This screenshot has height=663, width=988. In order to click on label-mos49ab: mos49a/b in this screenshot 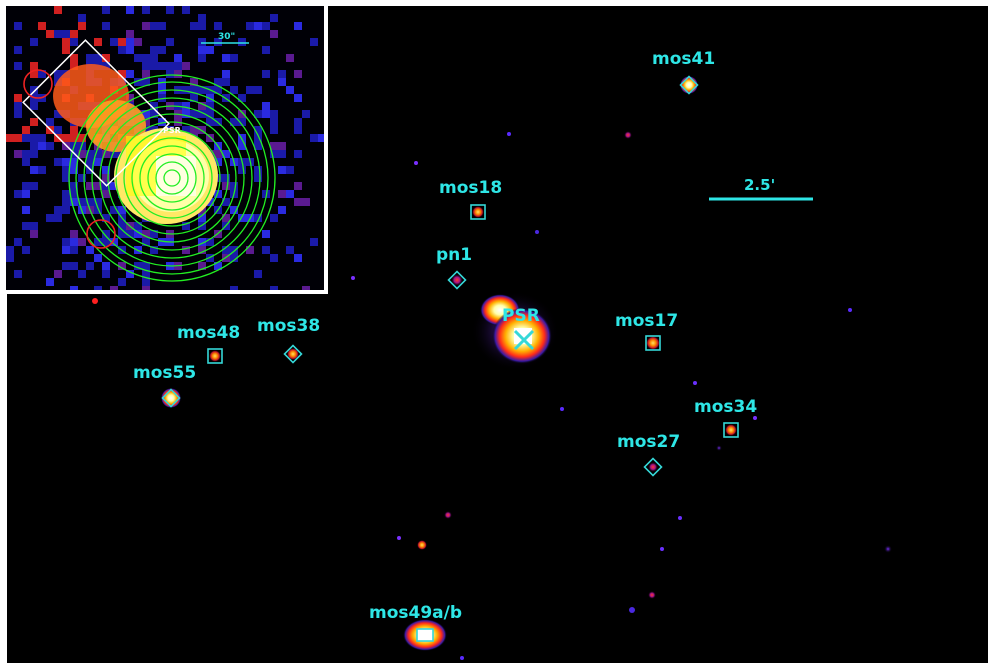, I will do `click(415, 613)`.